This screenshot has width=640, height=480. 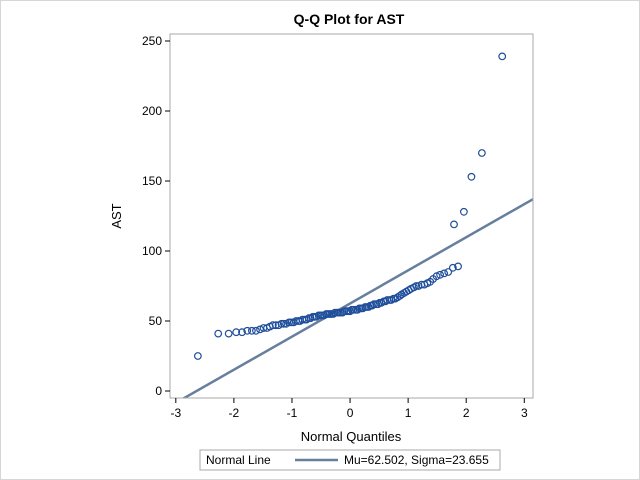 I want to click on legend-series-label: Mu=62.502, Sigma=23.655, so click(x=416, y=460).